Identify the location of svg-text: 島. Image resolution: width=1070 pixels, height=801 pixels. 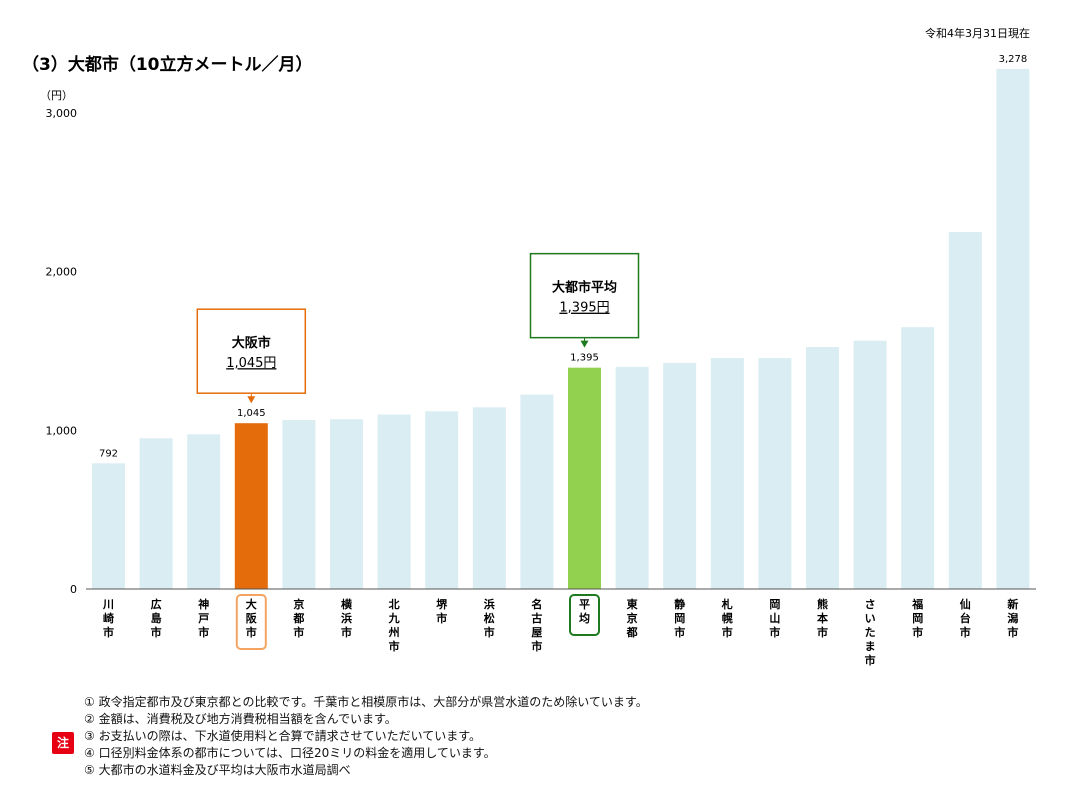
(156, 618).